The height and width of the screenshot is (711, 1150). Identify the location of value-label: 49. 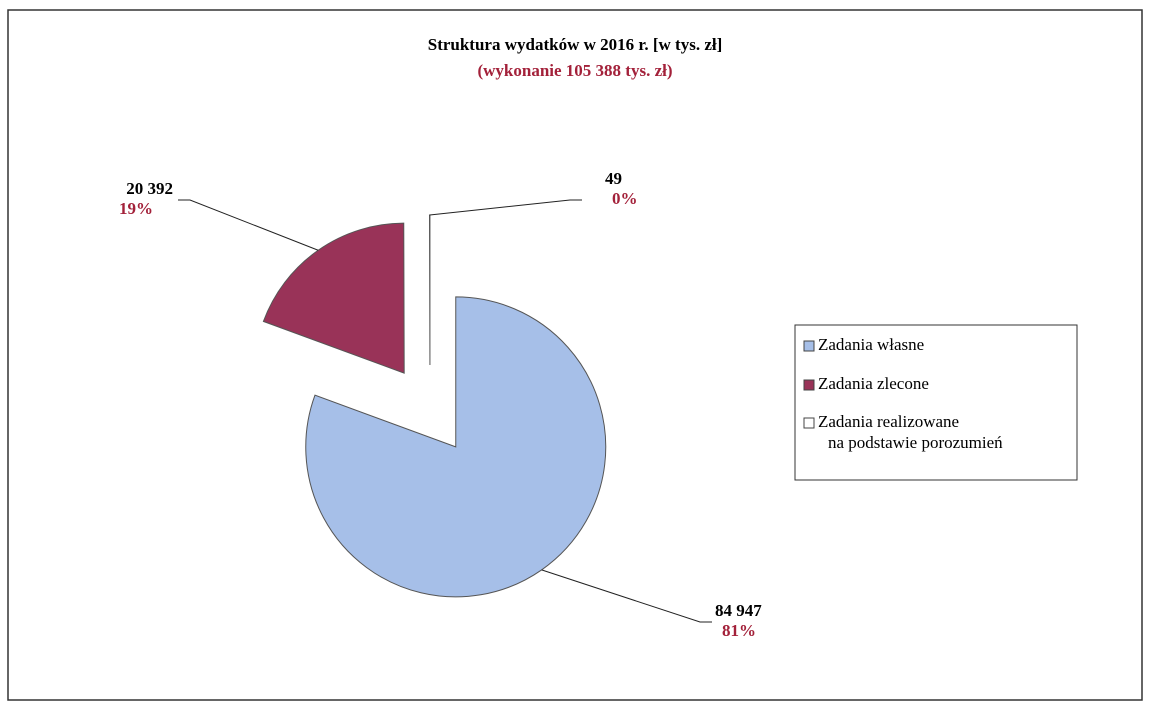
(613, 178).